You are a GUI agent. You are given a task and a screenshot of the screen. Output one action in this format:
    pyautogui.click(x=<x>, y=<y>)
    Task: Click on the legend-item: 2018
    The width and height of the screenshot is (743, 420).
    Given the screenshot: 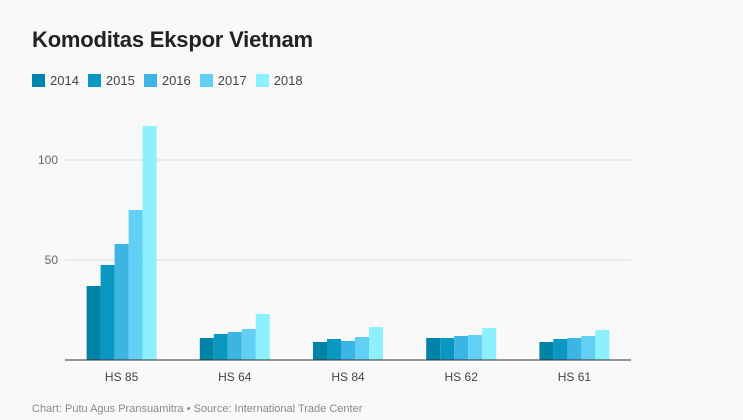 What is the action you would take?
    pyautogui.click(x=279, y=80)
    